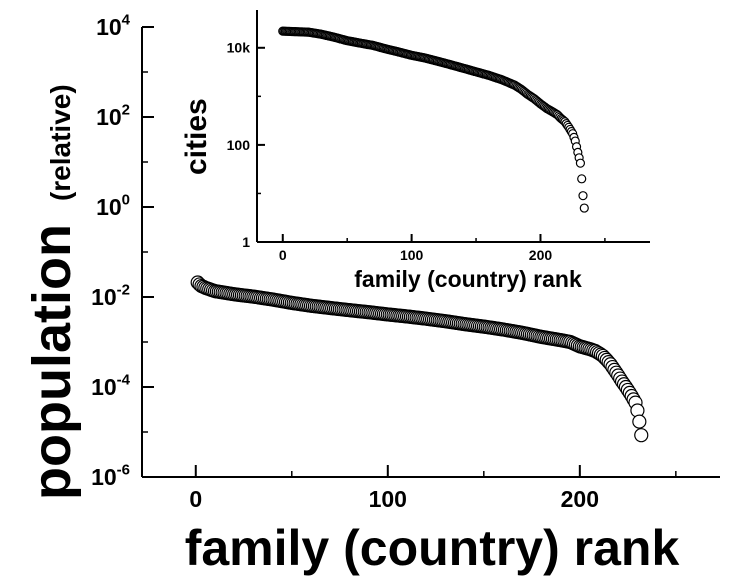  Describe the element at coordinates (412, 255) in the screenshot. I see `inset-x-tick-label: 100` at that location.